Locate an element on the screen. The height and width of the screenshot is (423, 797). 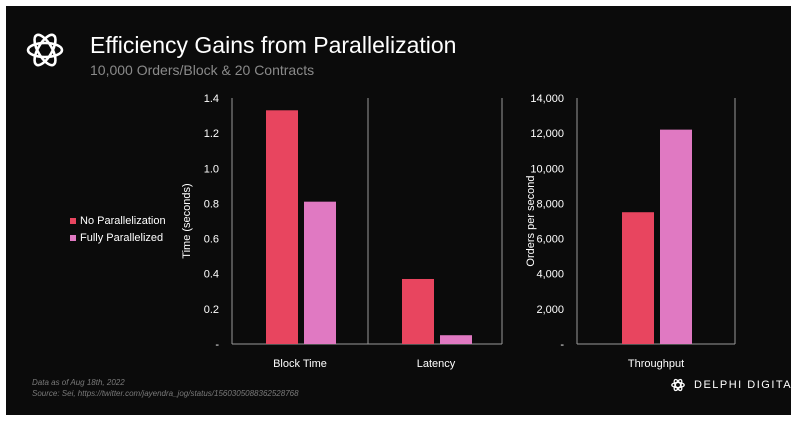
legend-item-no-parallelization: No Parallelization is located at coordinates (118, 220).